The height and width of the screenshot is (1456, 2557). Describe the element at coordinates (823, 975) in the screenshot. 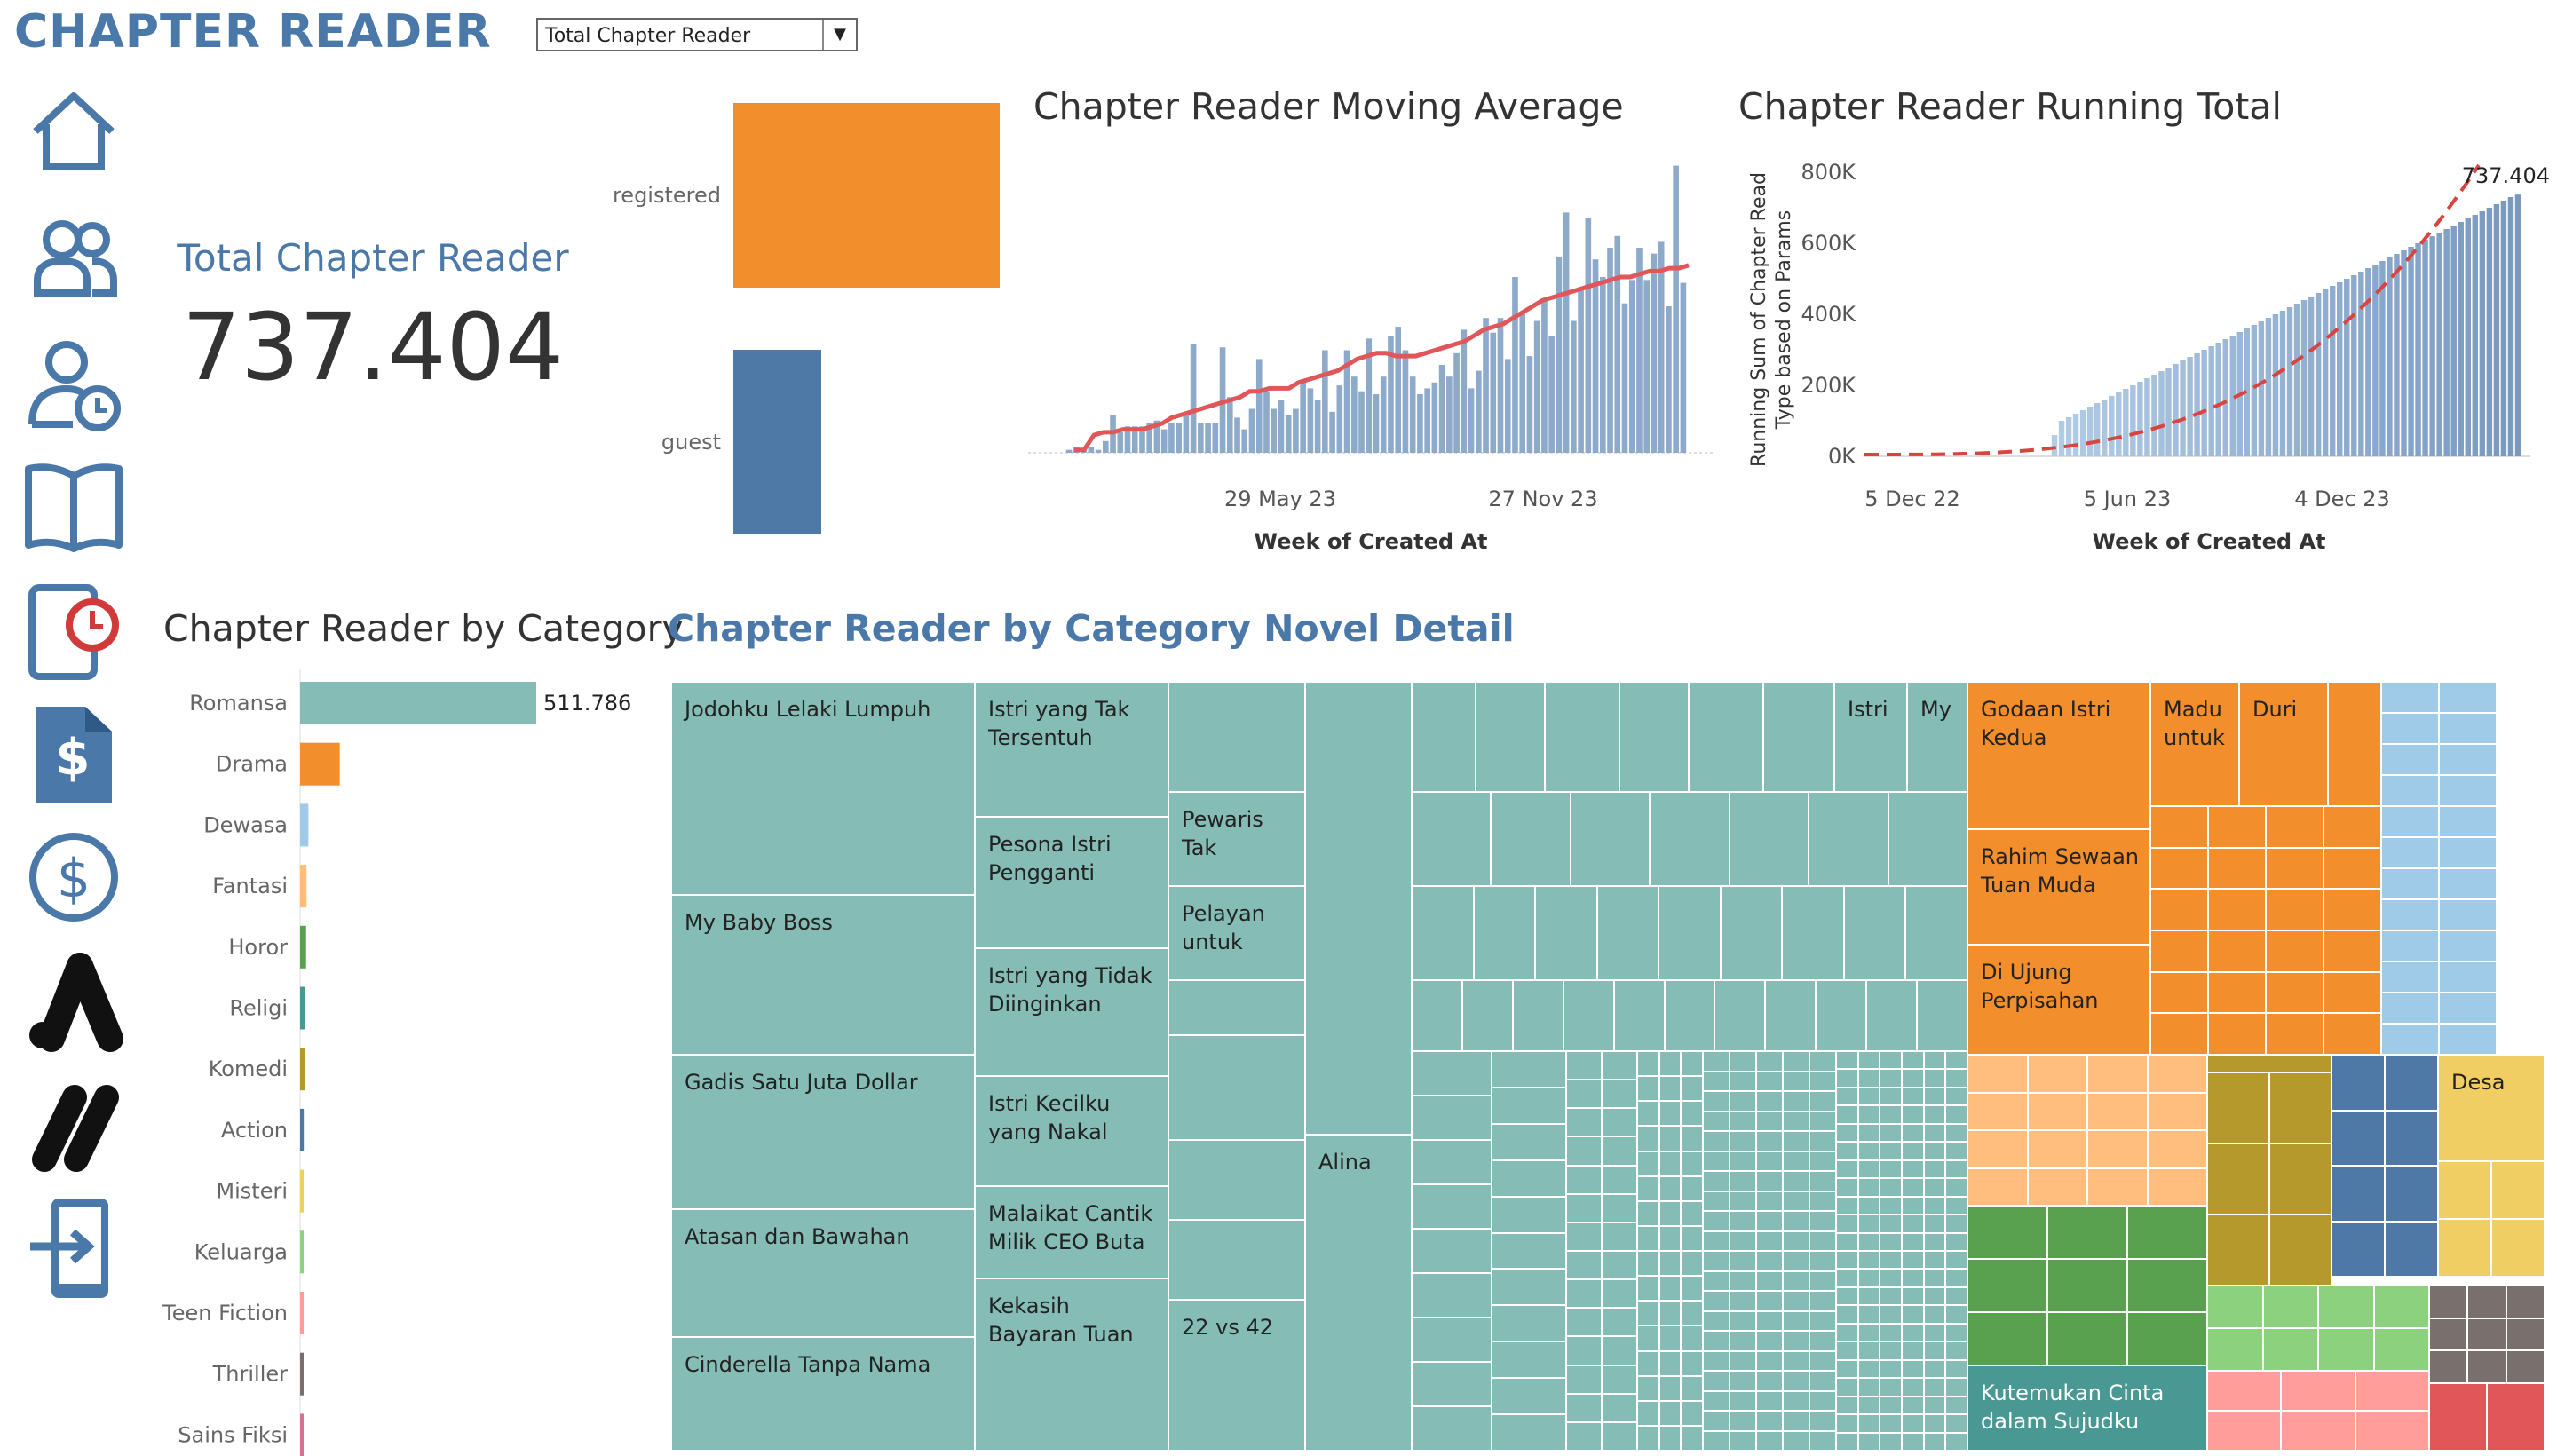

I see `treemap-cell: My Baby Boss` at that location.